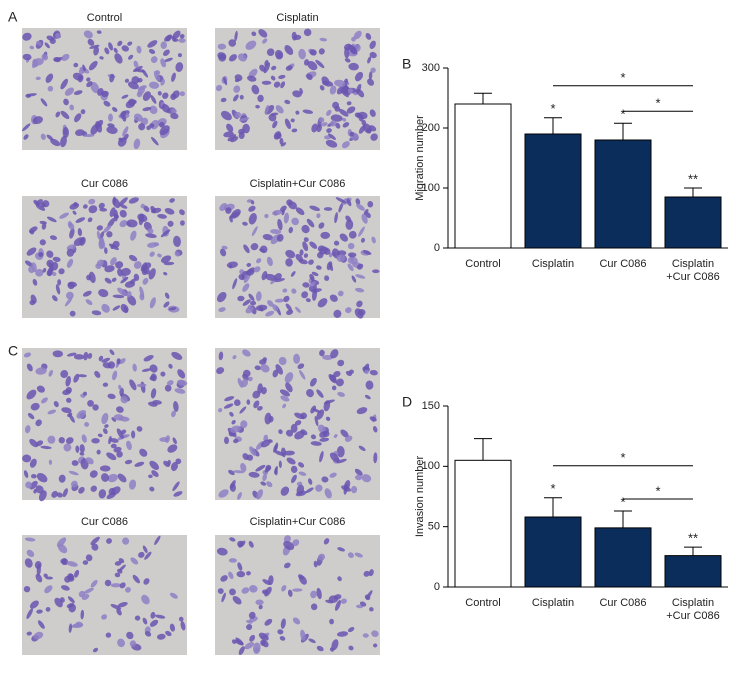 The height and width of the screenshot is (677, 756). I want to click on significance-label: **, so click(693, 538).